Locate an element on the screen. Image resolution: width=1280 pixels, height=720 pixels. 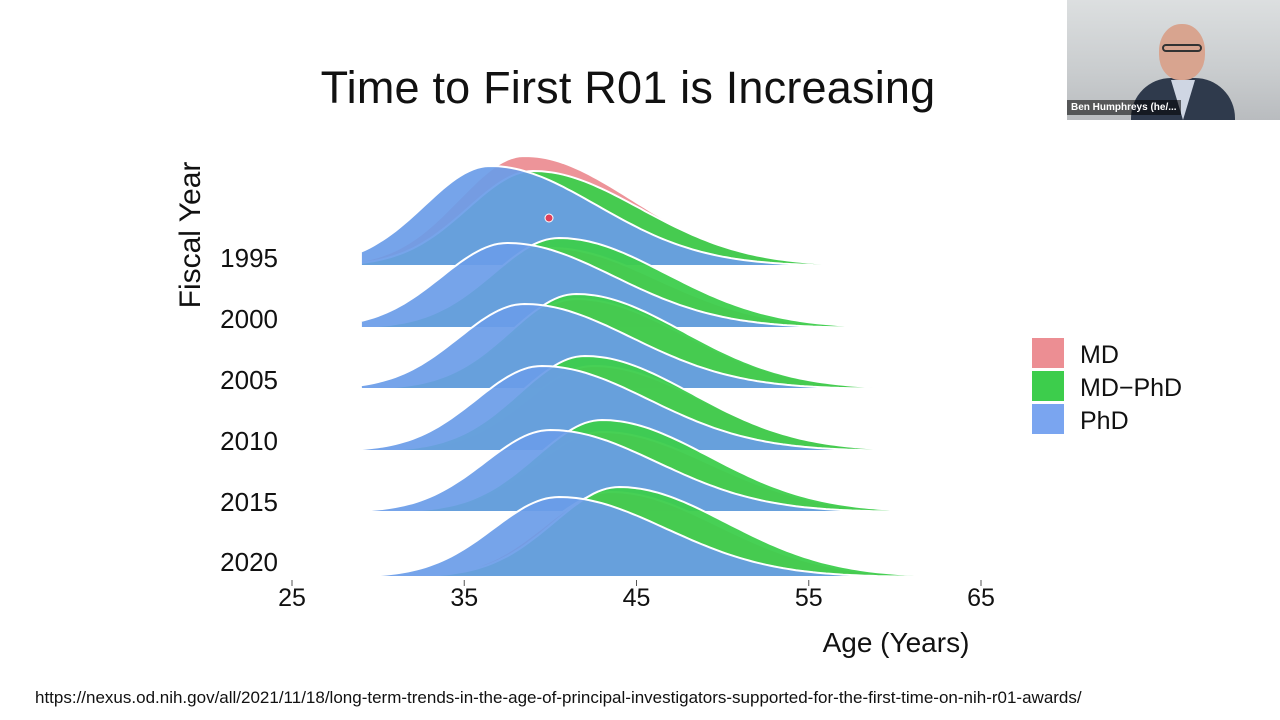
ridge-2010 is located at coordinates (670, 403).